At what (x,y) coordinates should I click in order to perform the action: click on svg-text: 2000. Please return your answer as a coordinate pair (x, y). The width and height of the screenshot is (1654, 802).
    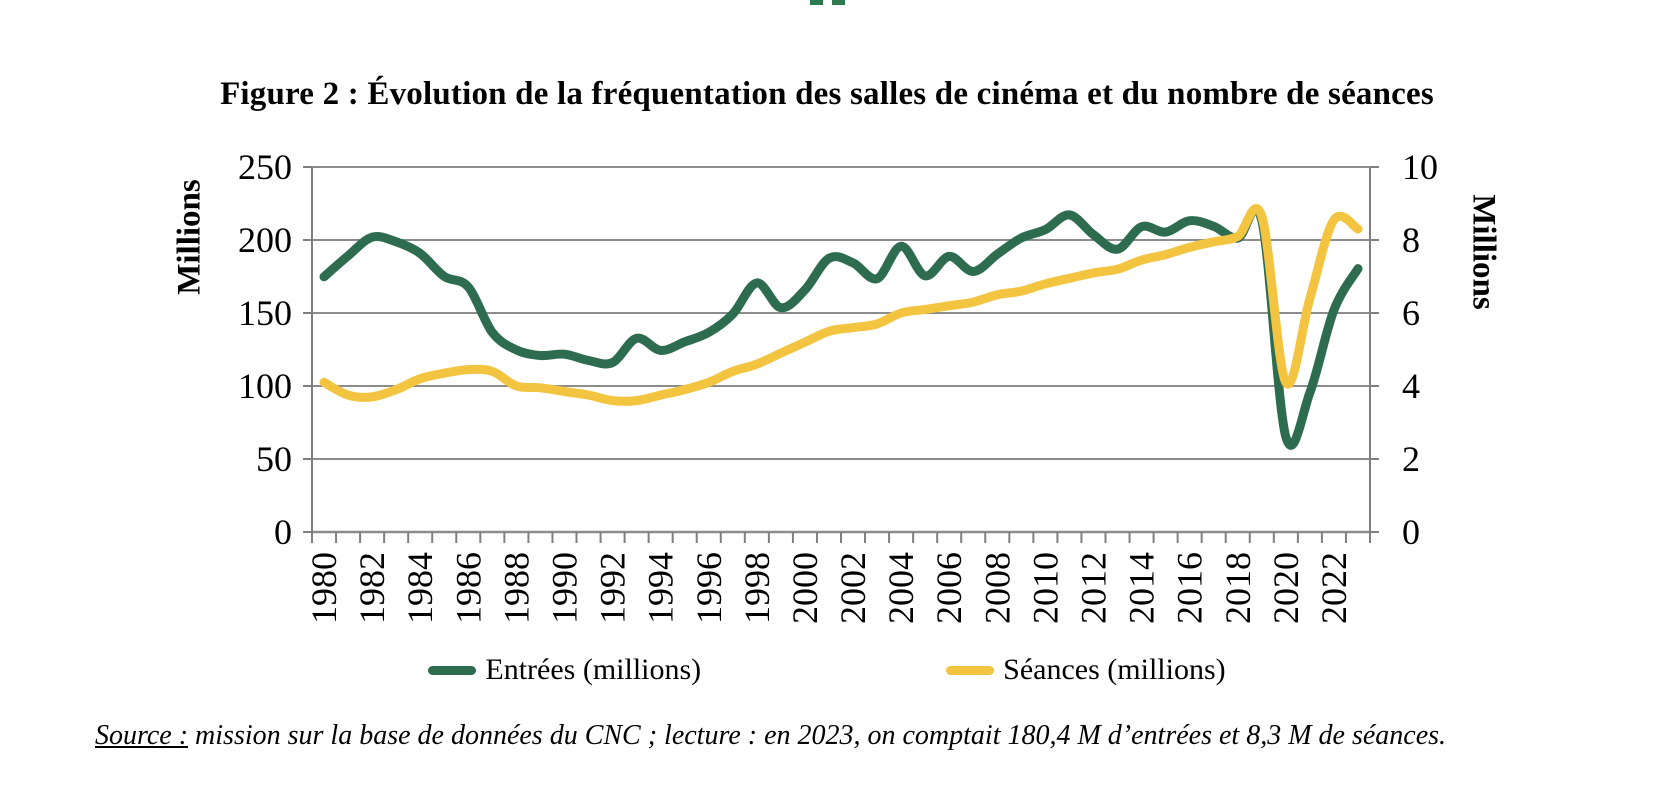
    Looking at the image, I should click on (805, 588).